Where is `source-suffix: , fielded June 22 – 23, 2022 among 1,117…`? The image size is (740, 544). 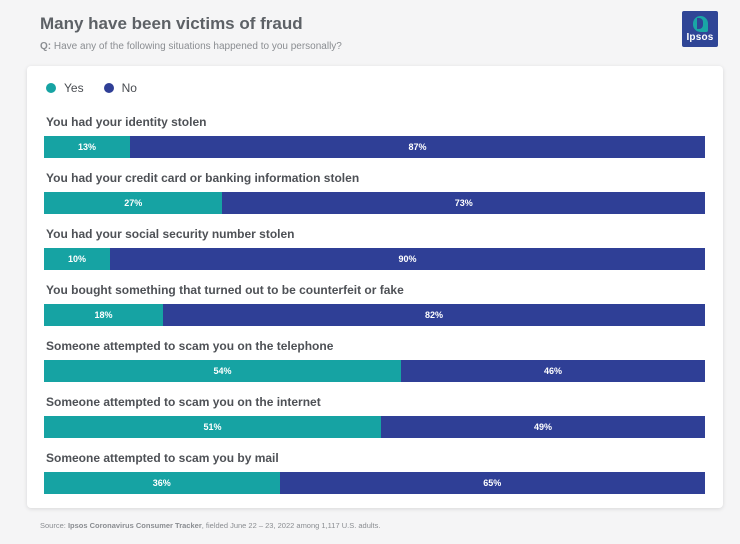 source-suffix: , fielded June 22 – 23, 2022 among 1,117… is located at coordinates (291, 525).